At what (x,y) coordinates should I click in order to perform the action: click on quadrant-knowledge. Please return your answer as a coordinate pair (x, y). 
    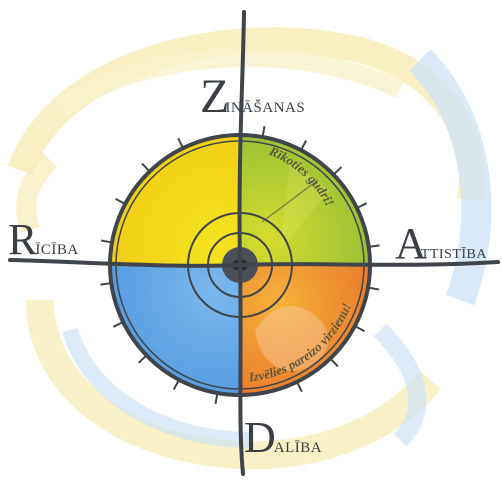
    Looking at the image, I should click on (175, 200).